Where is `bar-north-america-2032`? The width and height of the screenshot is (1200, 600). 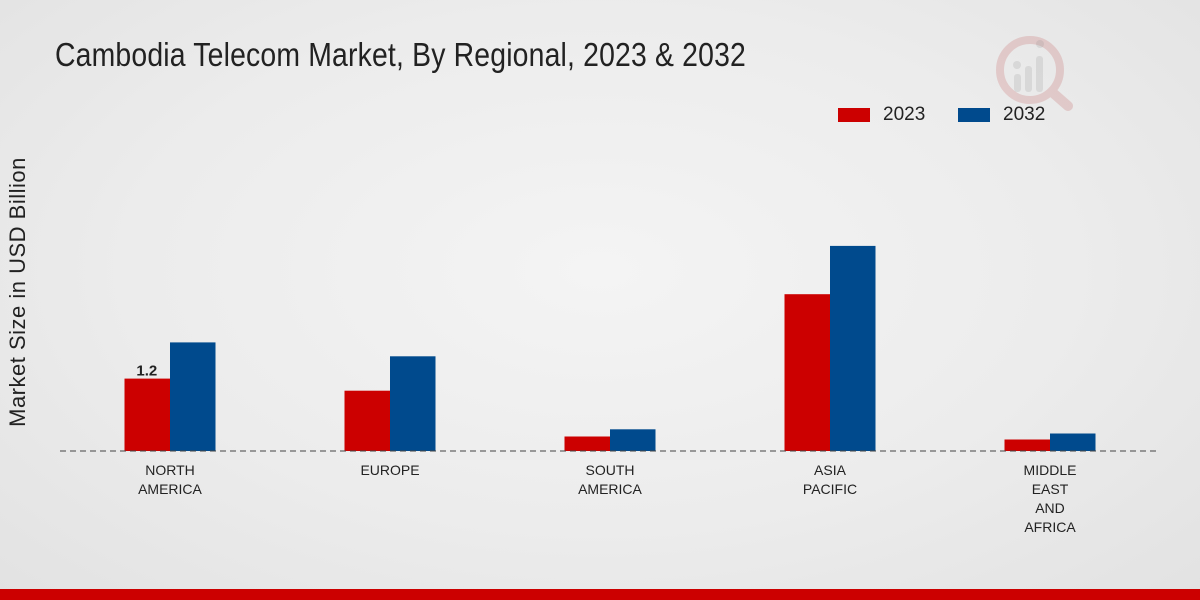 bar-north-america-2032 is located at coordinates (193, 396).